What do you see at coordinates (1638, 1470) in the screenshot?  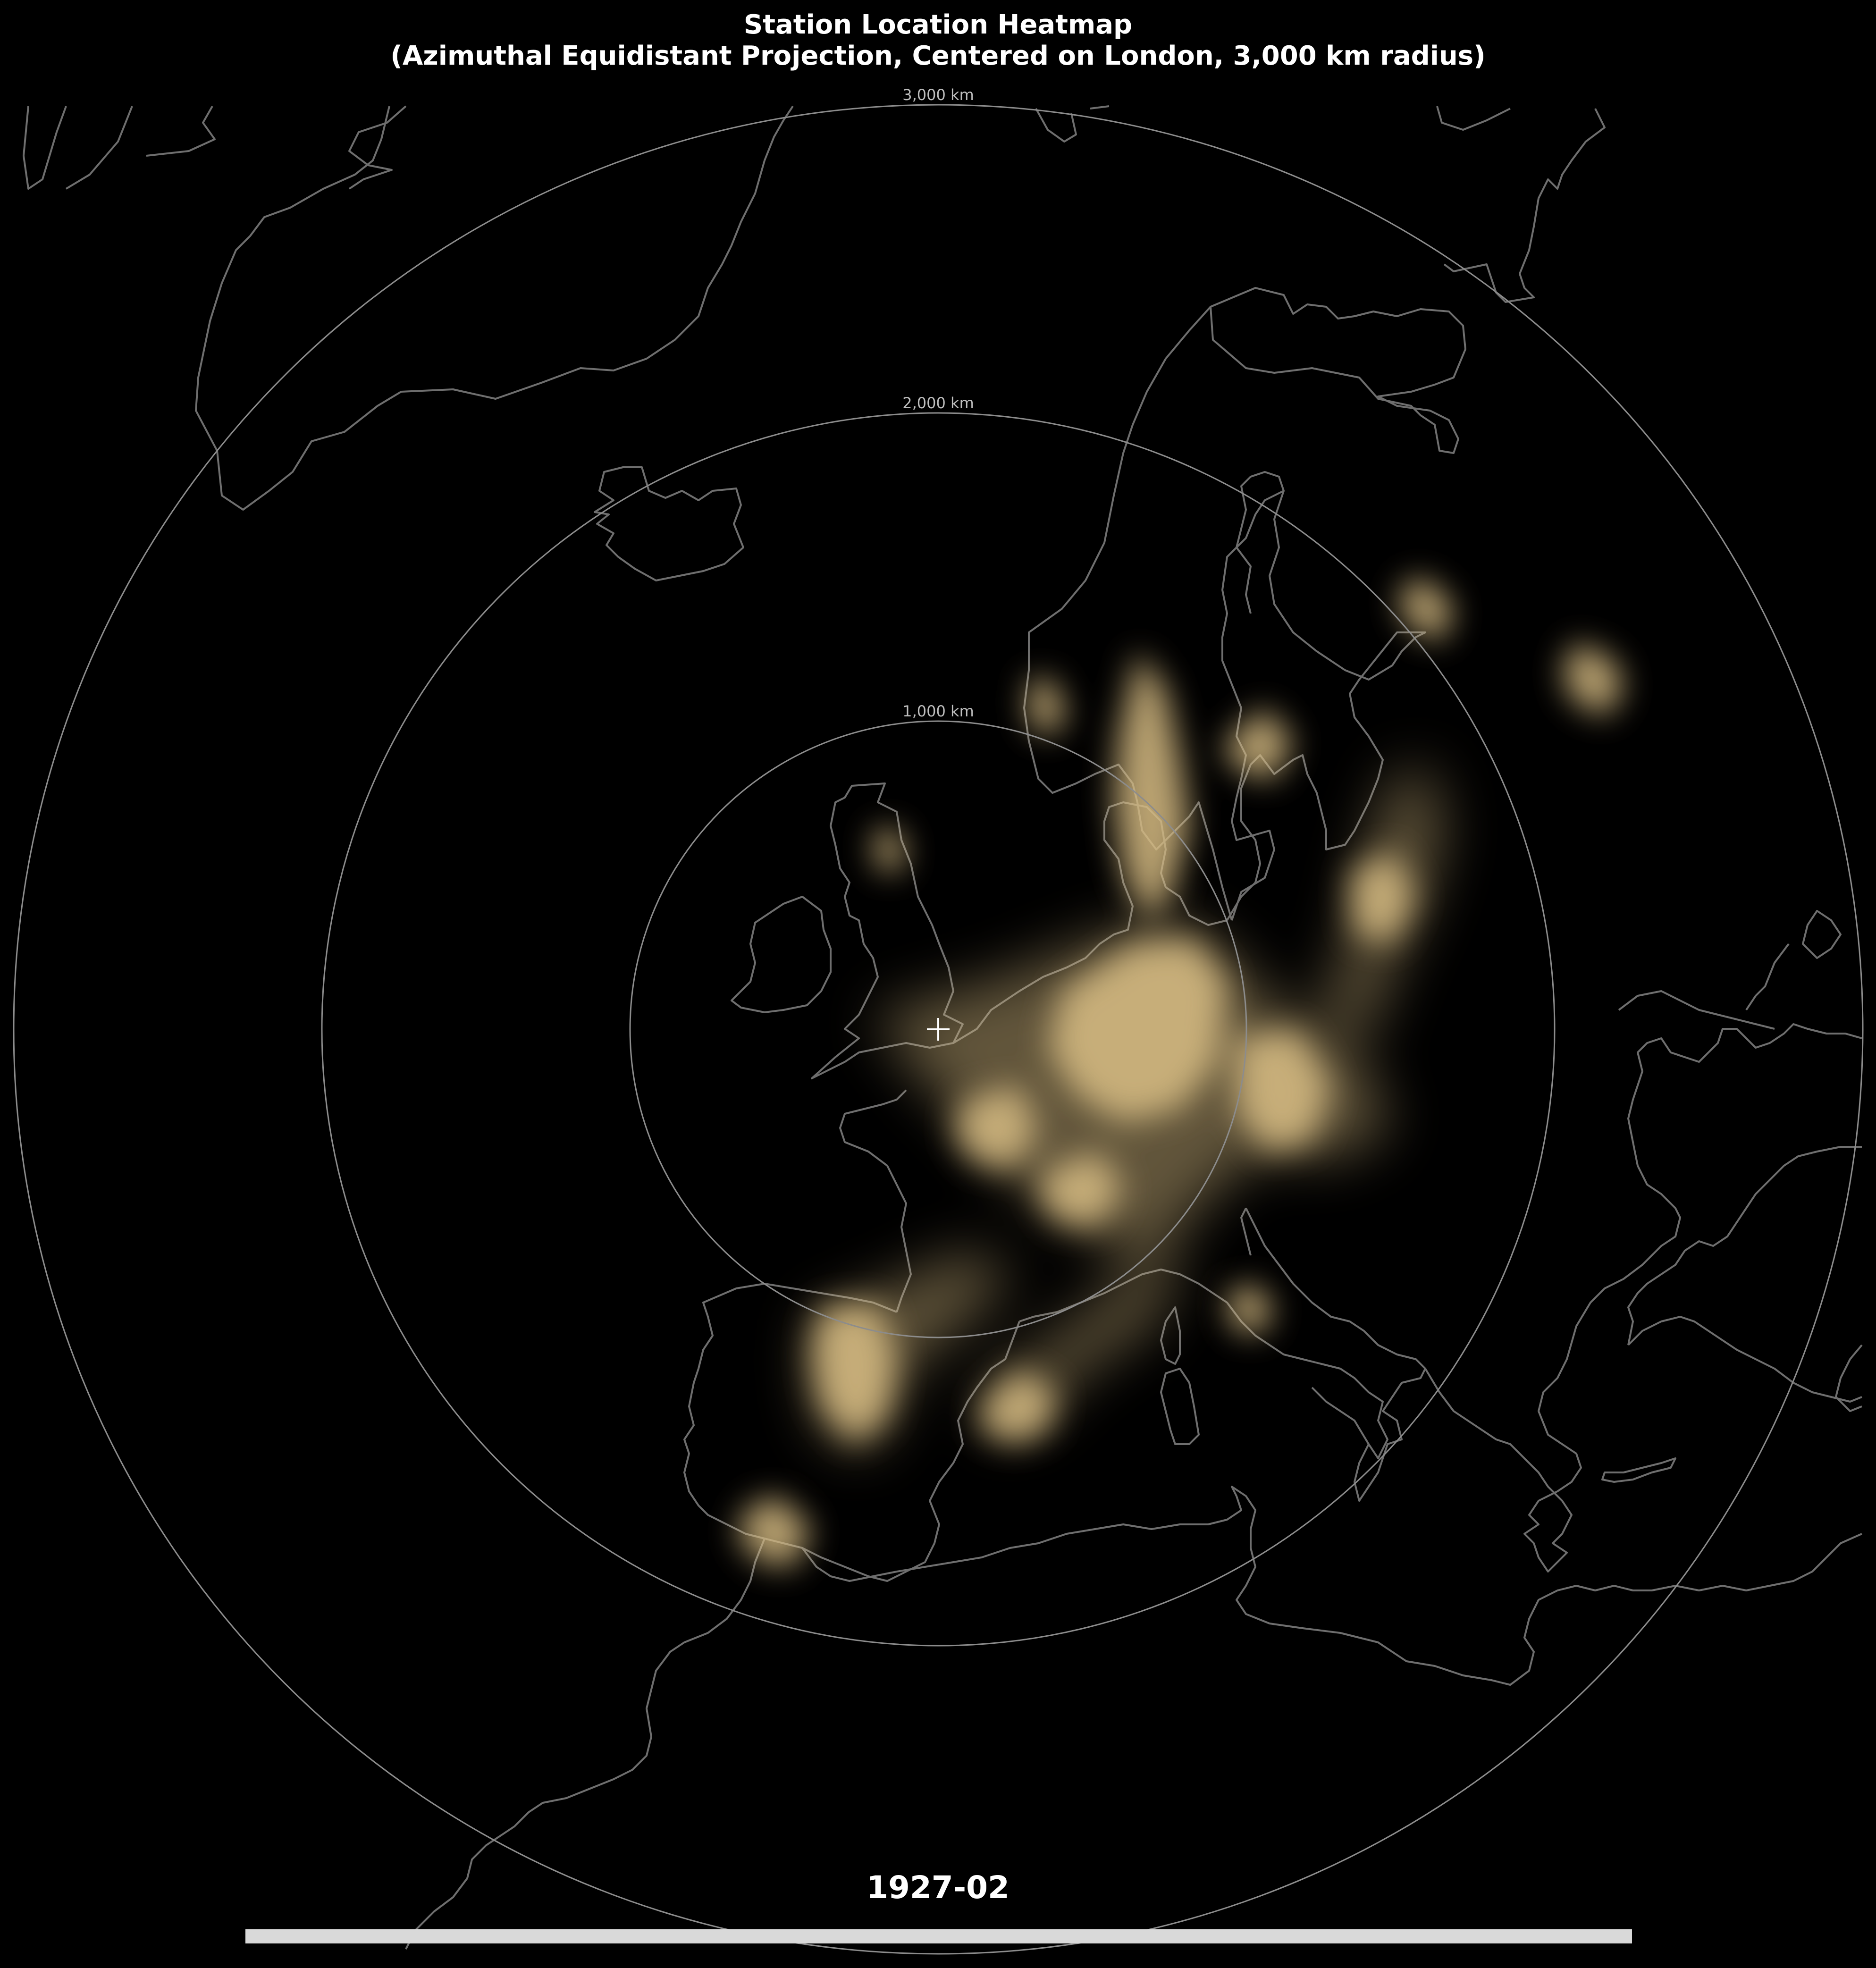 I see `coastline-crete` at bounding box center [1638, 1470].